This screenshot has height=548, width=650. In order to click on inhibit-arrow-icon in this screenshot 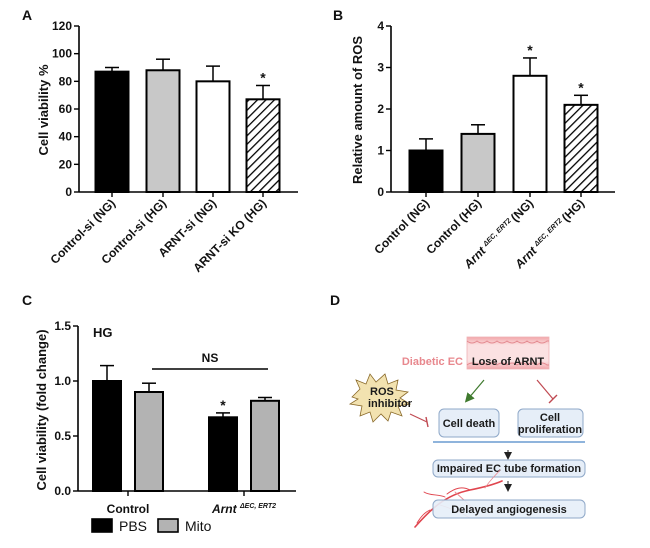, I will do `click(545, 389)`.